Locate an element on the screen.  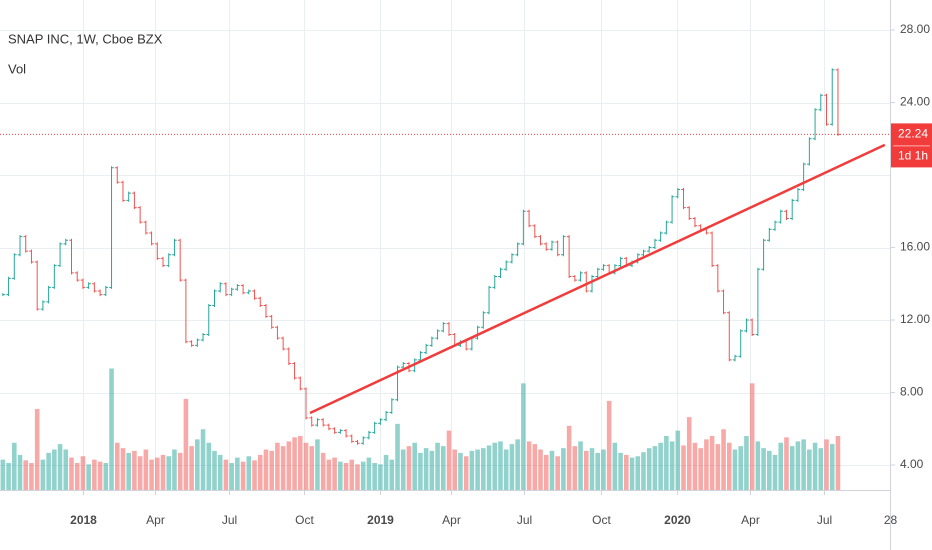
x-tick-label: Apr is located at coordinates (451, 520).